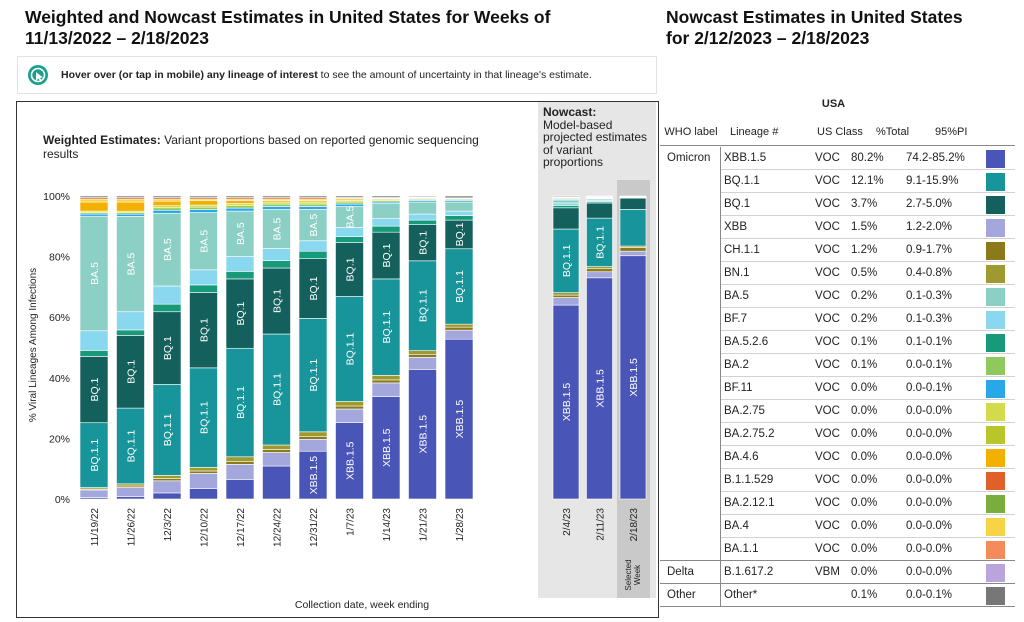 The height and width of the screenshot is (622, 1024). I want to click on table-row: BA.5 VOC 0.2% 0.1-0.3%, so click(837, 296).